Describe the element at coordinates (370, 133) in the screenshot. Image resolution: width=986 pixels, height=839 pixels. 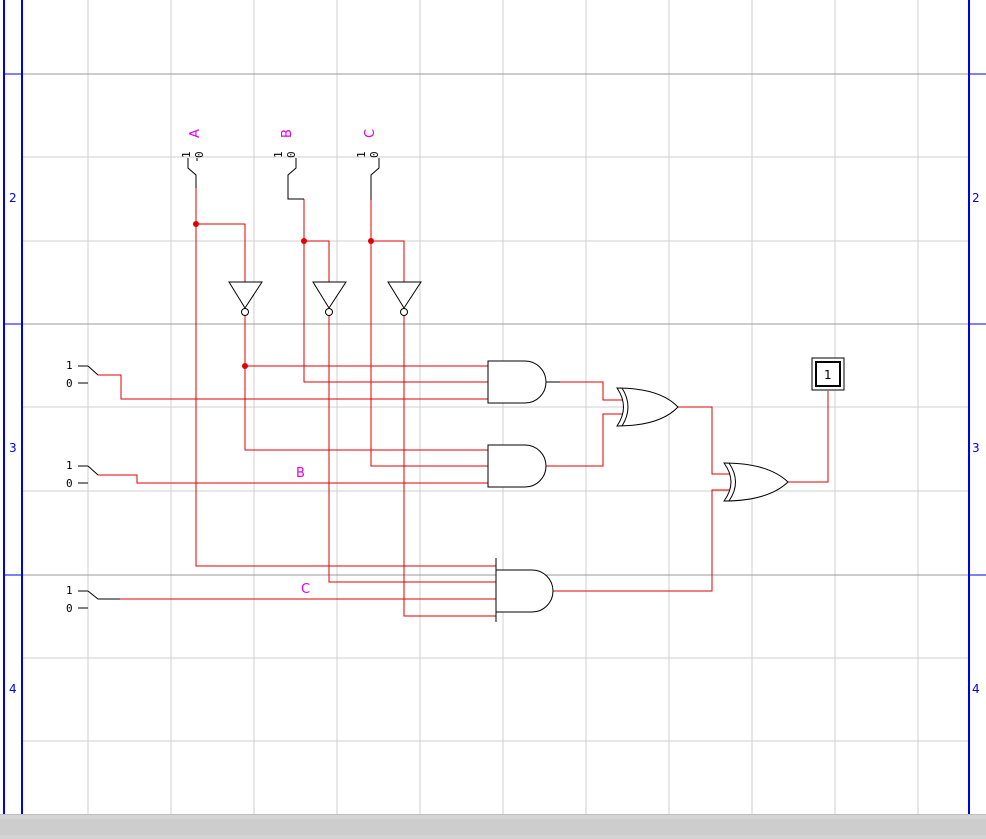
I see `switch-c-label: C` at that location.